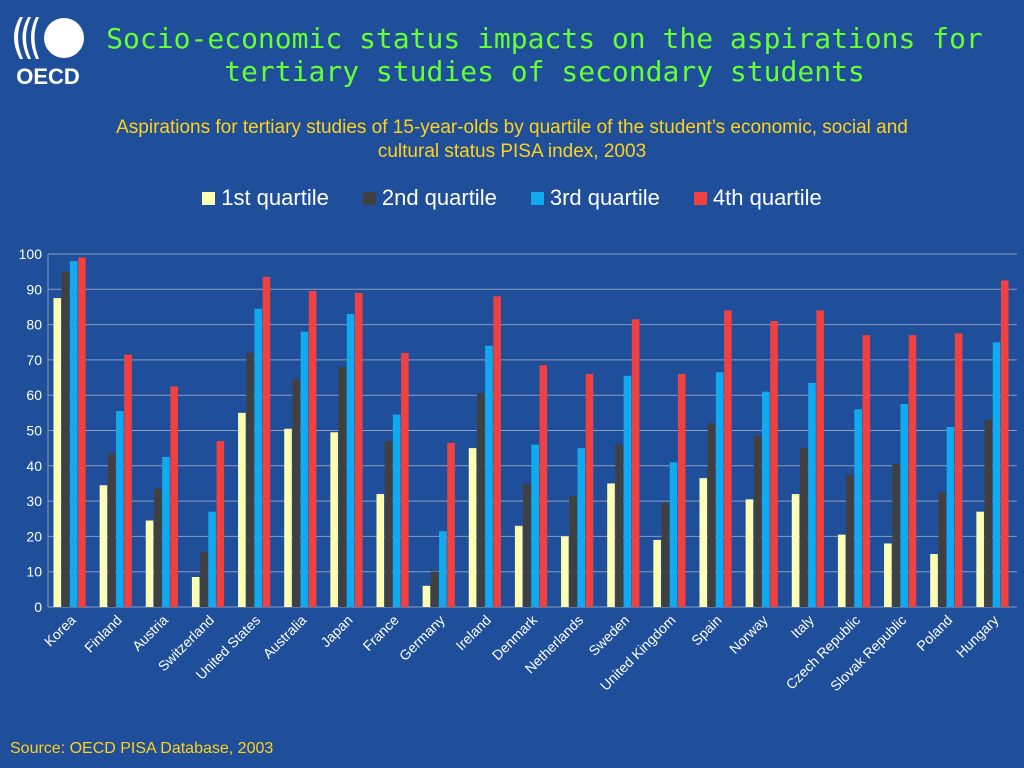 This screenshot has height=768, width=1024. What do you see at coordinates (604, 197) in the screenshot?
I see `legend-label-q3: 3rd quartile` at bounding box center [604, 197].